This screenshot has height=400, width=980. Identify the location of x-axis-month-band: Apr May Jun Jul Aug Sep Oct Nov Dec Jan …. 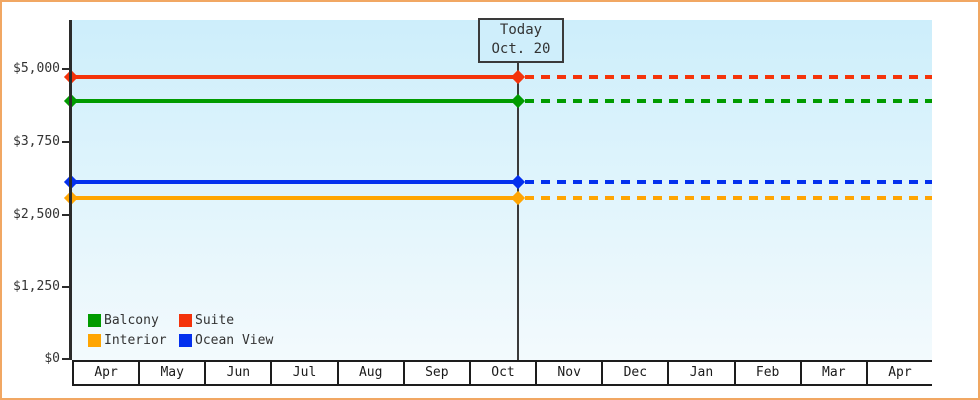
(502, 373).